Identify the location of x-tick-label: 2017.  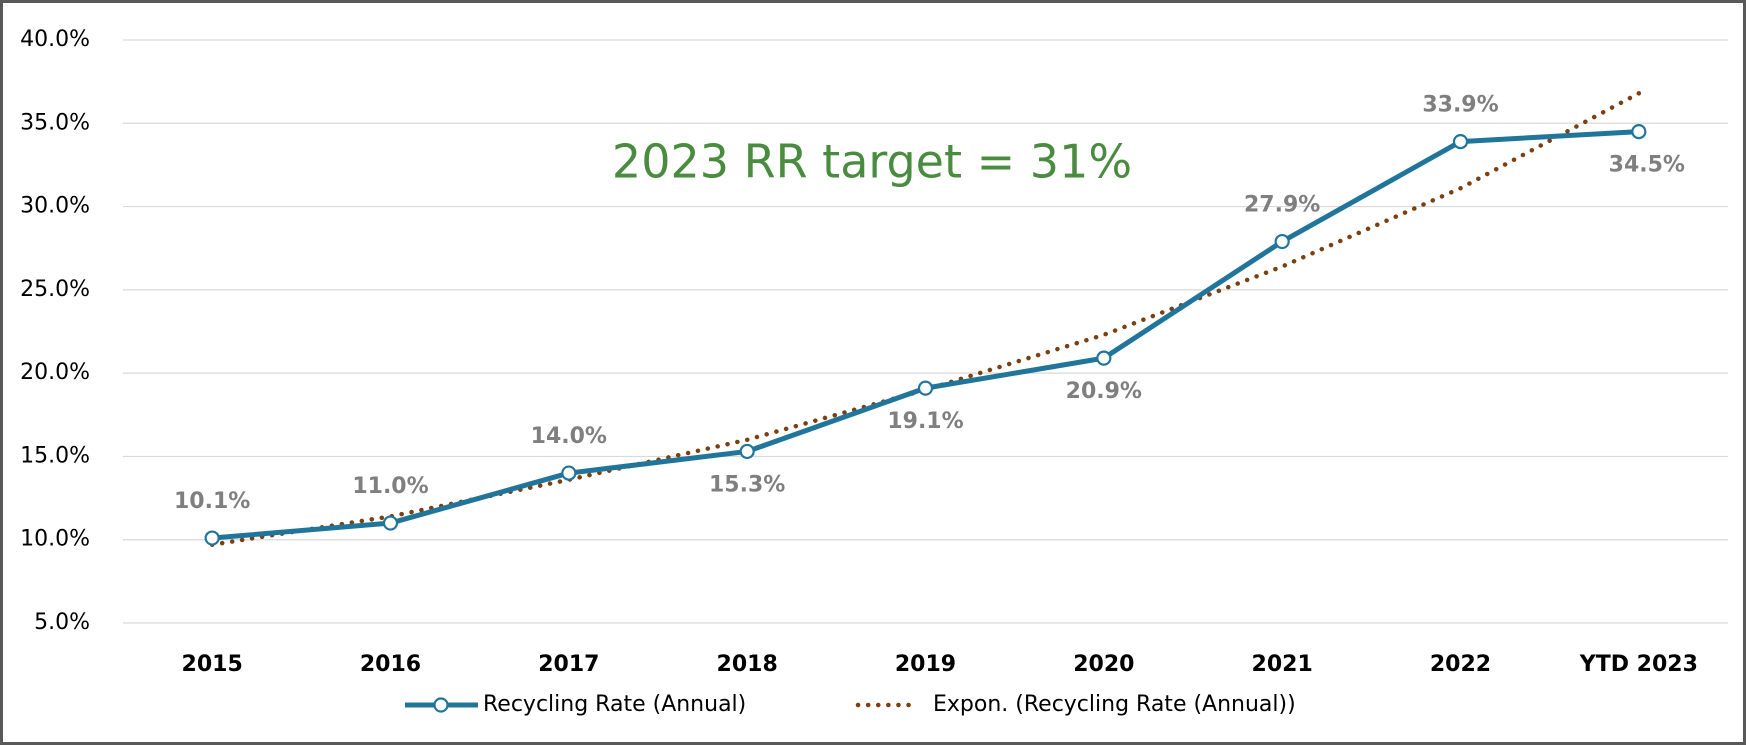
(568, 664).